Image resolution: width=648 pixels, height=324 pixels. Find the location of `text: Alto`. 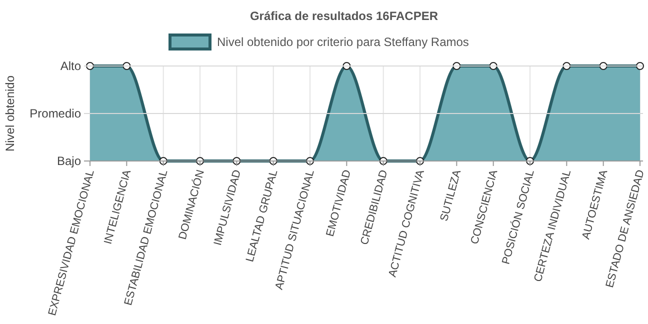

text: Alto is located at coordinates (71, 66).